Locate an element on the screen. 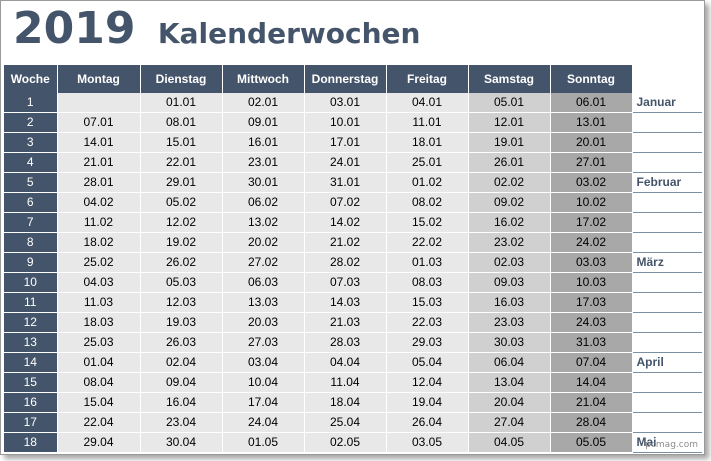  week-number-cell: 8 is located at coordinates (31, 242).